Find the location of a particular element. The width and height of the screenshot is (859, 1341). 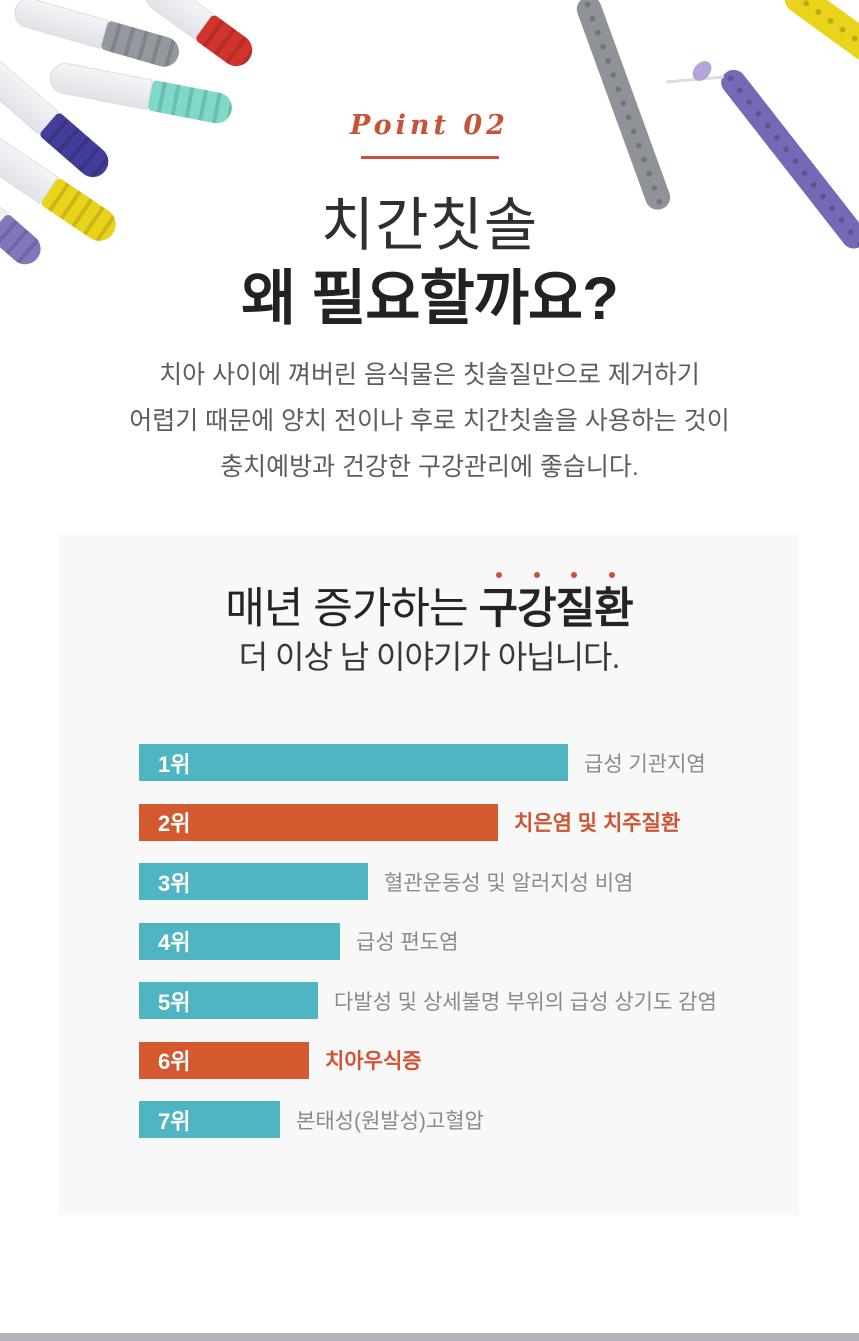

chart-title-emphasis: 구강질환 is located at coordinates (556, 602).